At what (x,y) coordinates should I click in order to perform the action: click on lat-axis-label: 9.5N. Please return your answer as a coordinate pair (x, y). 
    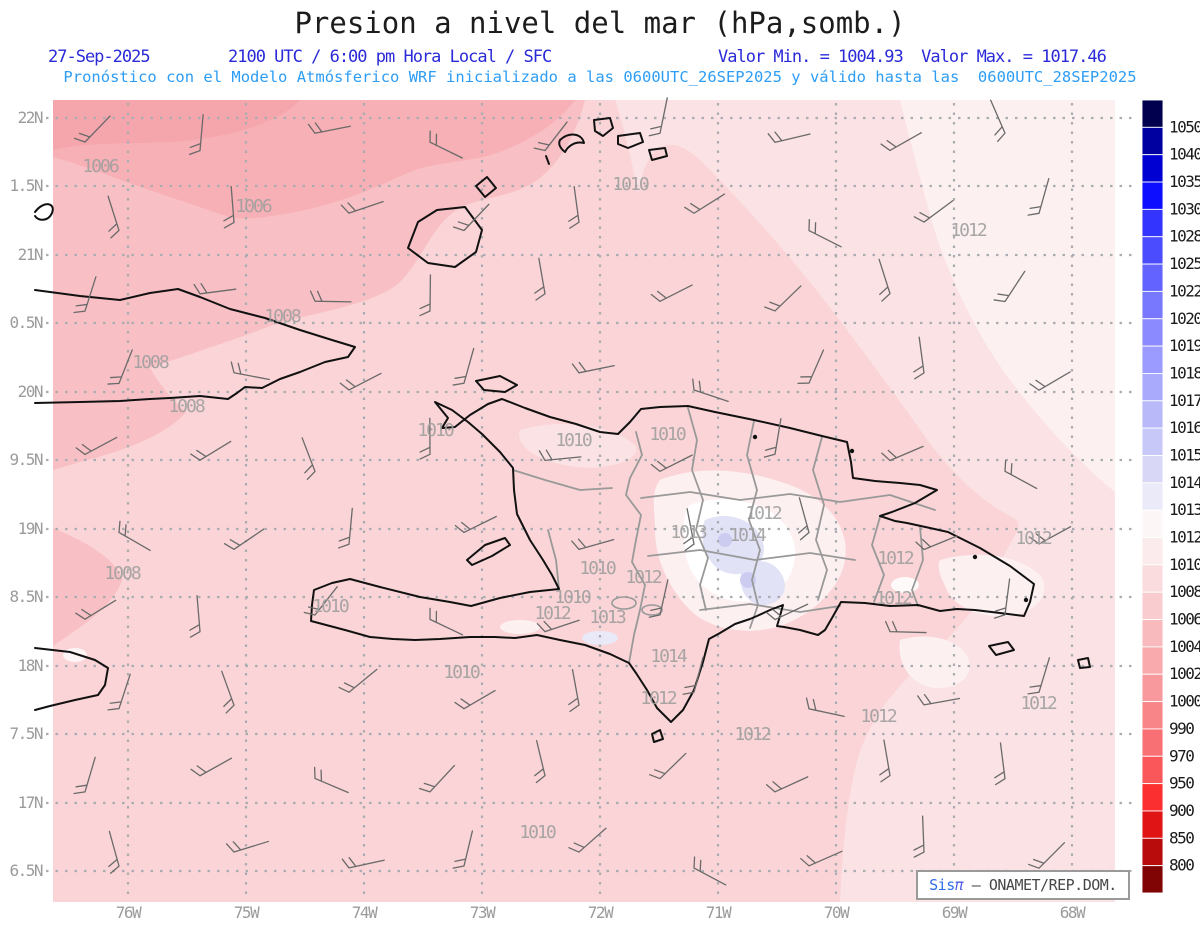
    Looking at the image, I should click on (25, 459).